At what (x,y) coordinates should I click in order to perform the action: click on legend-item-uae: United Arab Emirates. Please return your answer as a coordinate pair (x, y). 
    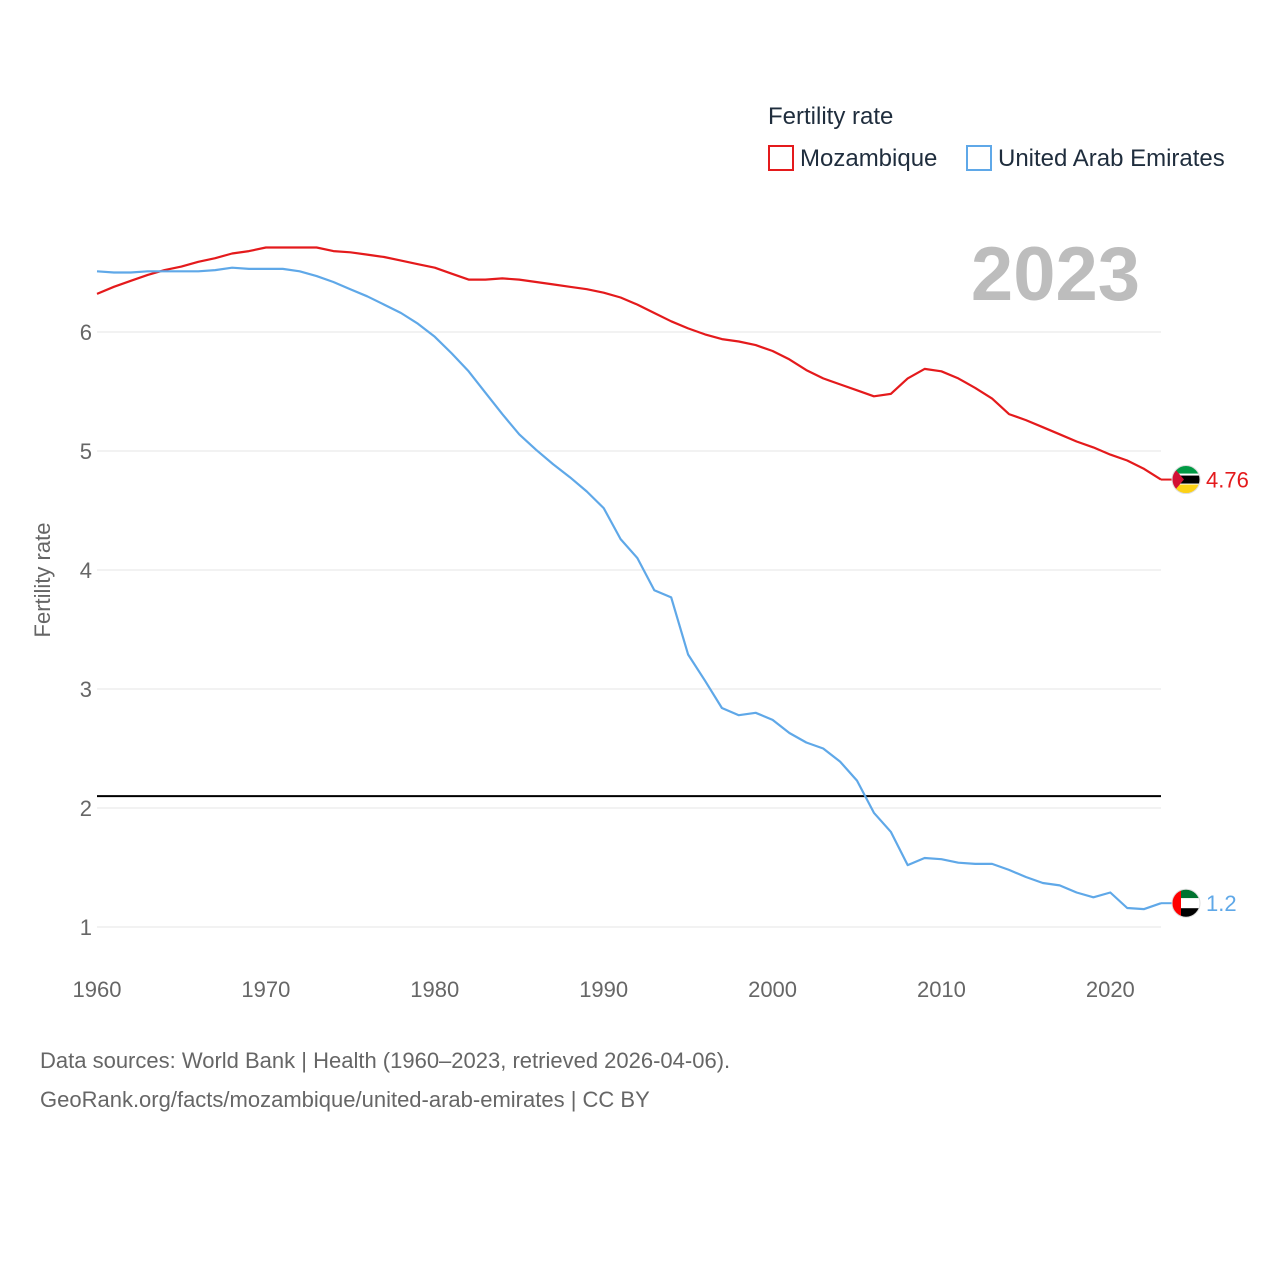
    Looking at the image, I should click on (1095, 158).